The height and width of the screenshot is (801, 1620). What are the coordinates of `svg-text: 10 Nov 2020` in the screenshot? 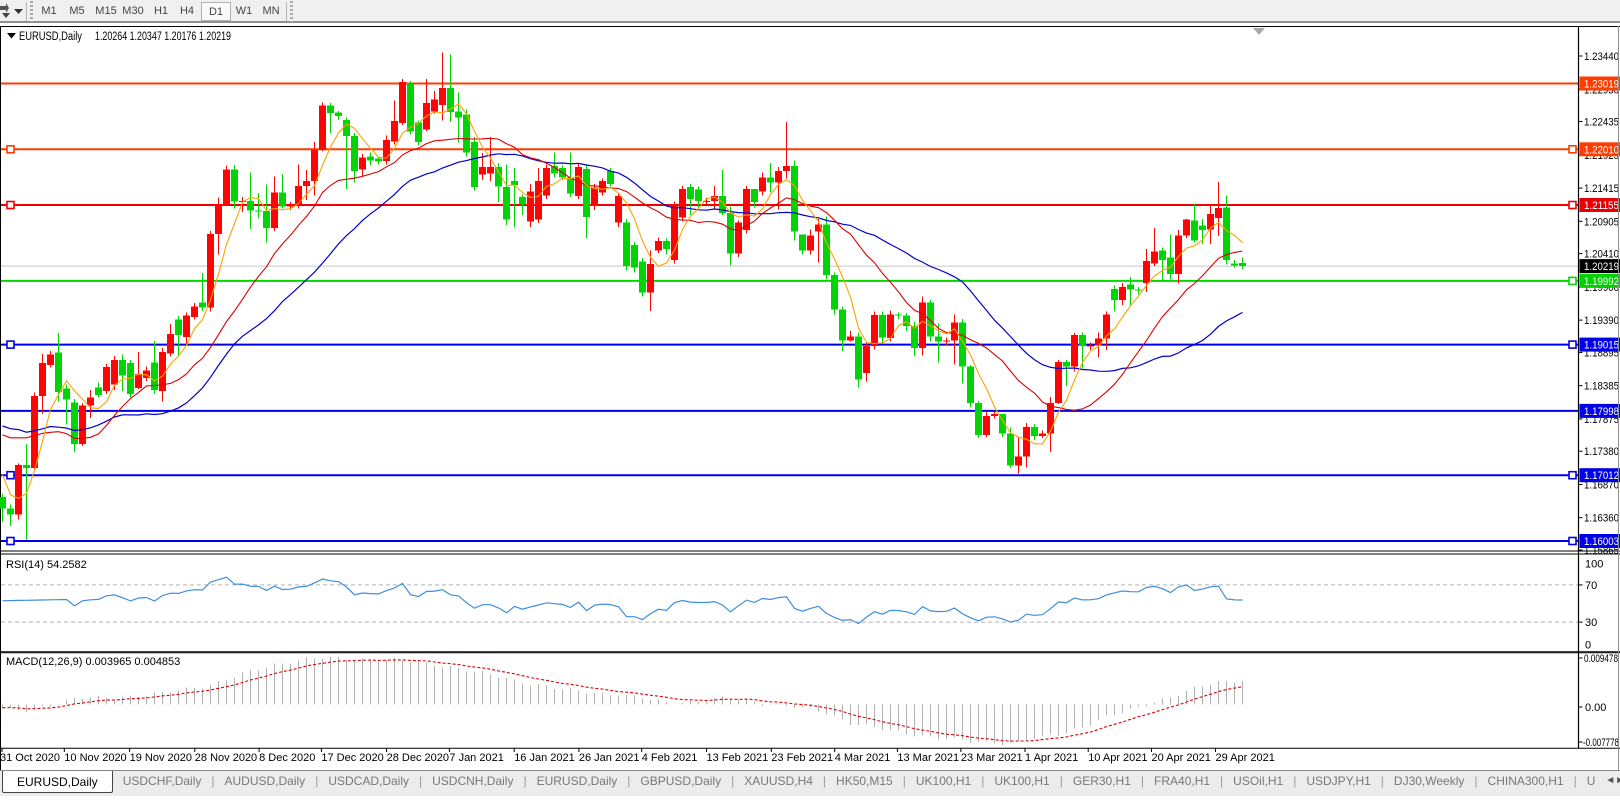 It's located at (95, 758).